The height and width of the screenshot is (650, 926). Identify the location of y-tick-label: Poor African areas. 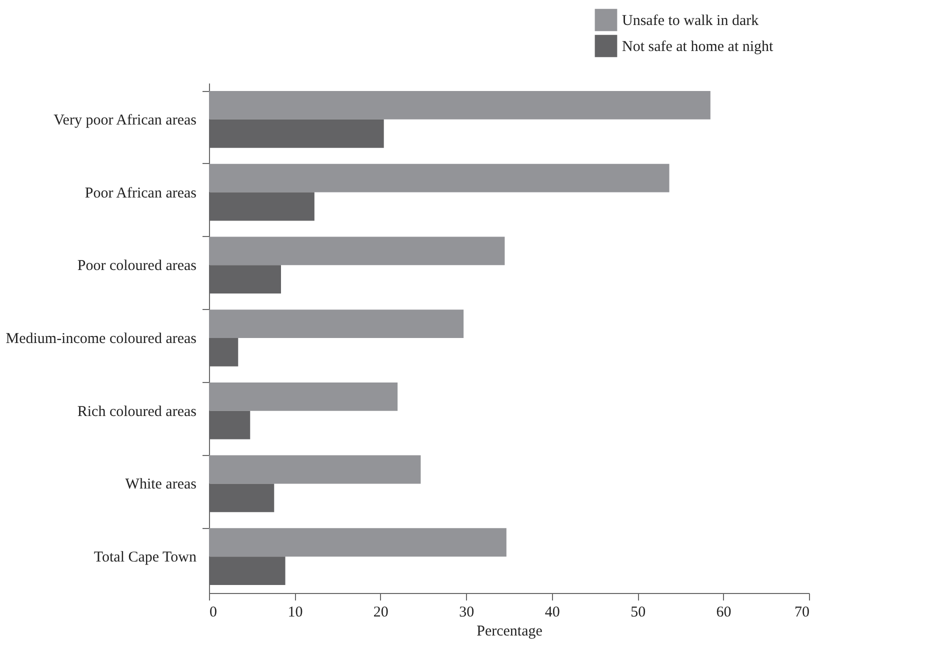
(140, 193).